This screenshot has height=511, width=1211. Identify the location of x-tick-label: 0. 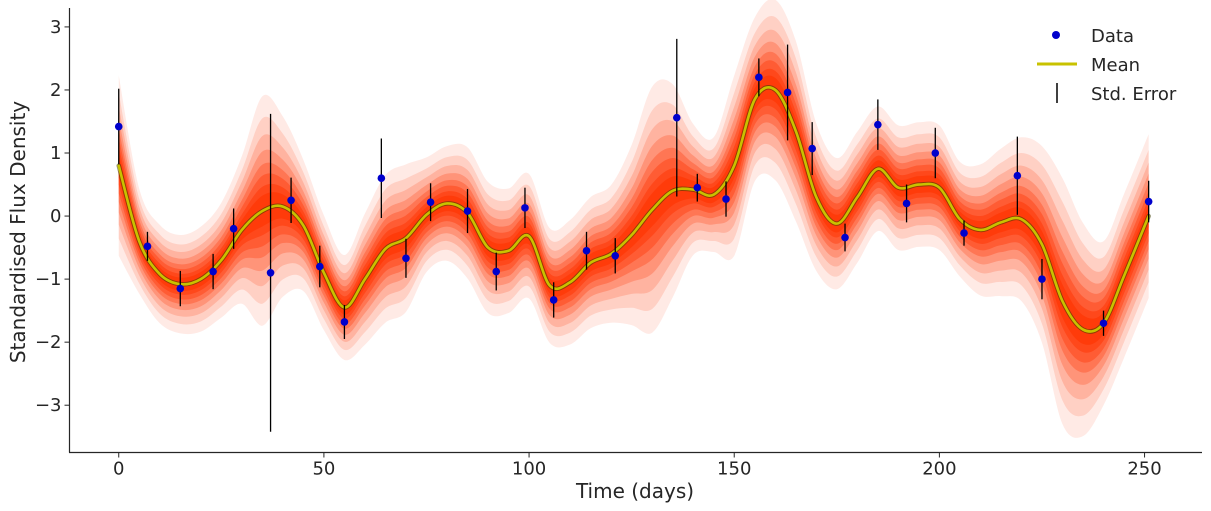
(118, 469).